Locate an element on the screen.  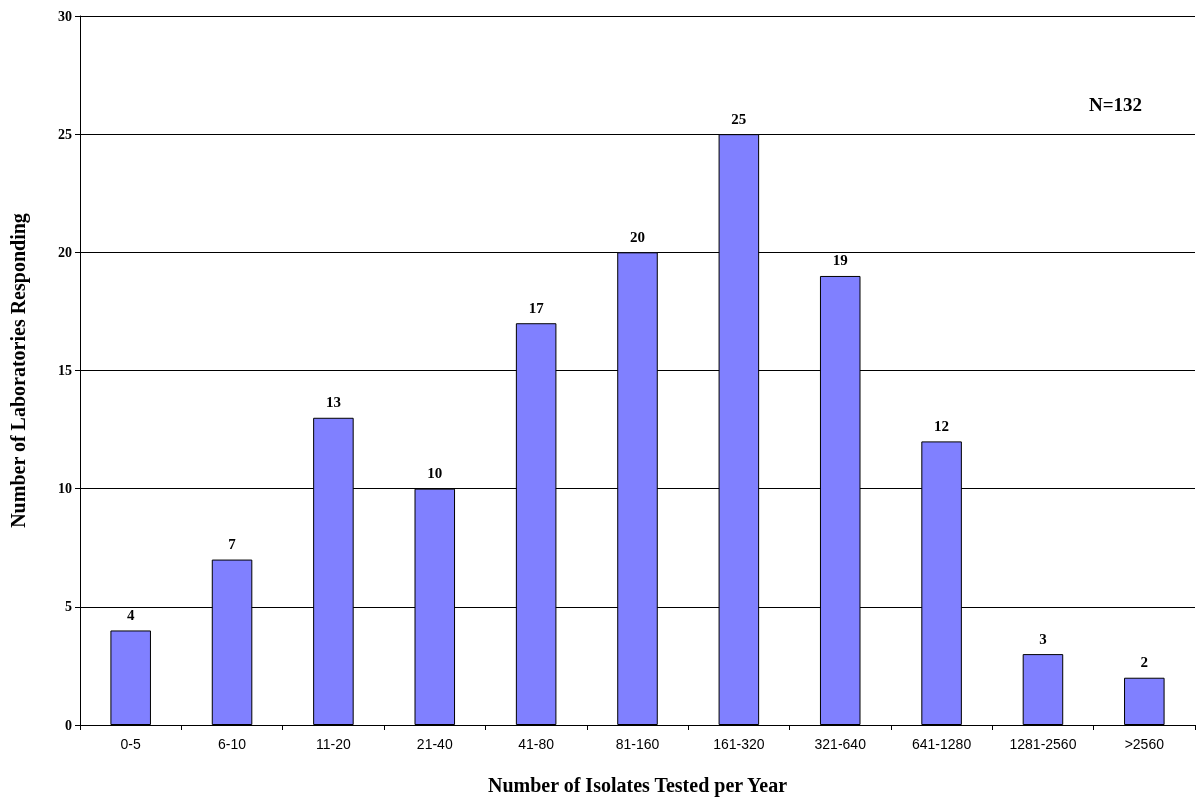
y-tick-label: 0 is located at coordinates (68, 725).